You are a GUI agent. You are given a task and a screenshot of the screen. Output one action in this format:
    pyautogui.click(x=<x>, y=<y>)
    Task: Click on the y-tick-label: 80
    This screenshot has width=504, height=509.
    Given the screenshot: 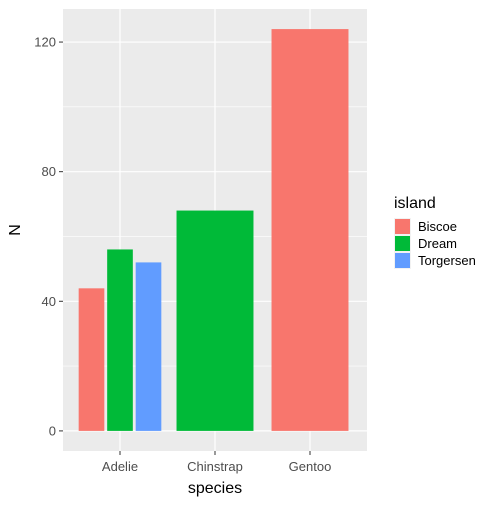 What is the action you would take?
    pyautogui.click(x=49, y=171)
    